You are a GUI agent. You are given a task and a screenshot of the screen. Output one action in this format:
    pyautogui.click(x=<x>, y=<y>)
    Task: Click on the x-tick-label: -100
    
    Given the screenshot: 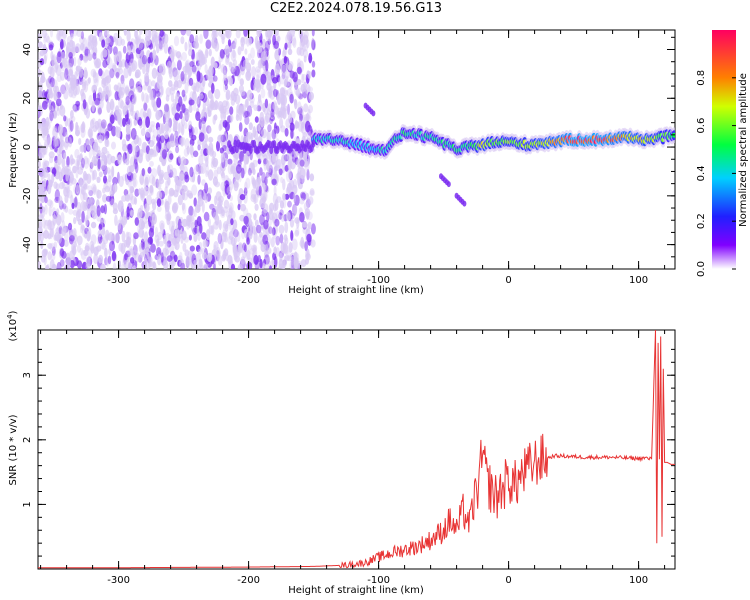 What is the action you would take?
    pyautogui.click(x=378, y=580)
    